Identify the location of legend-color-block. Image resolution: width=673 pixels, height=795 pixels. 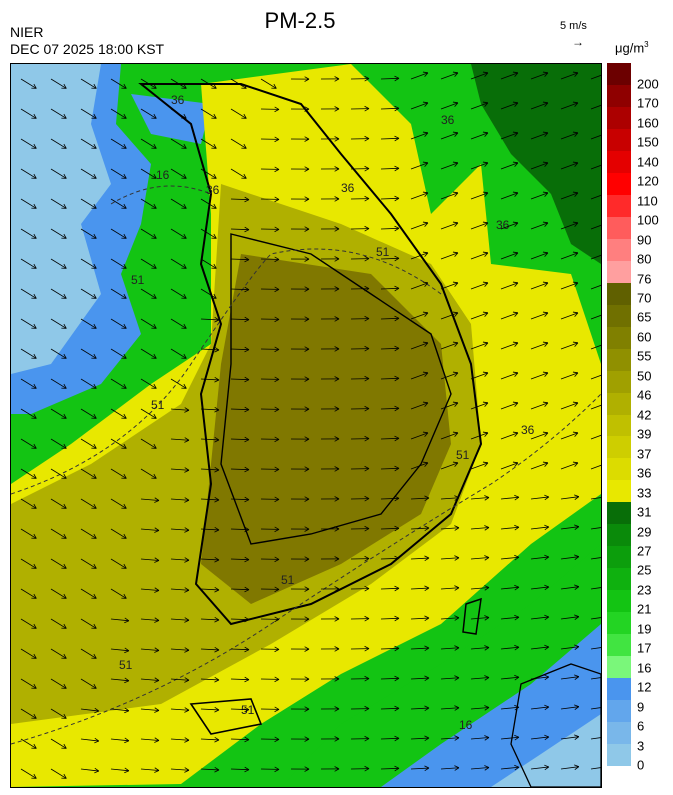
(619, 688).